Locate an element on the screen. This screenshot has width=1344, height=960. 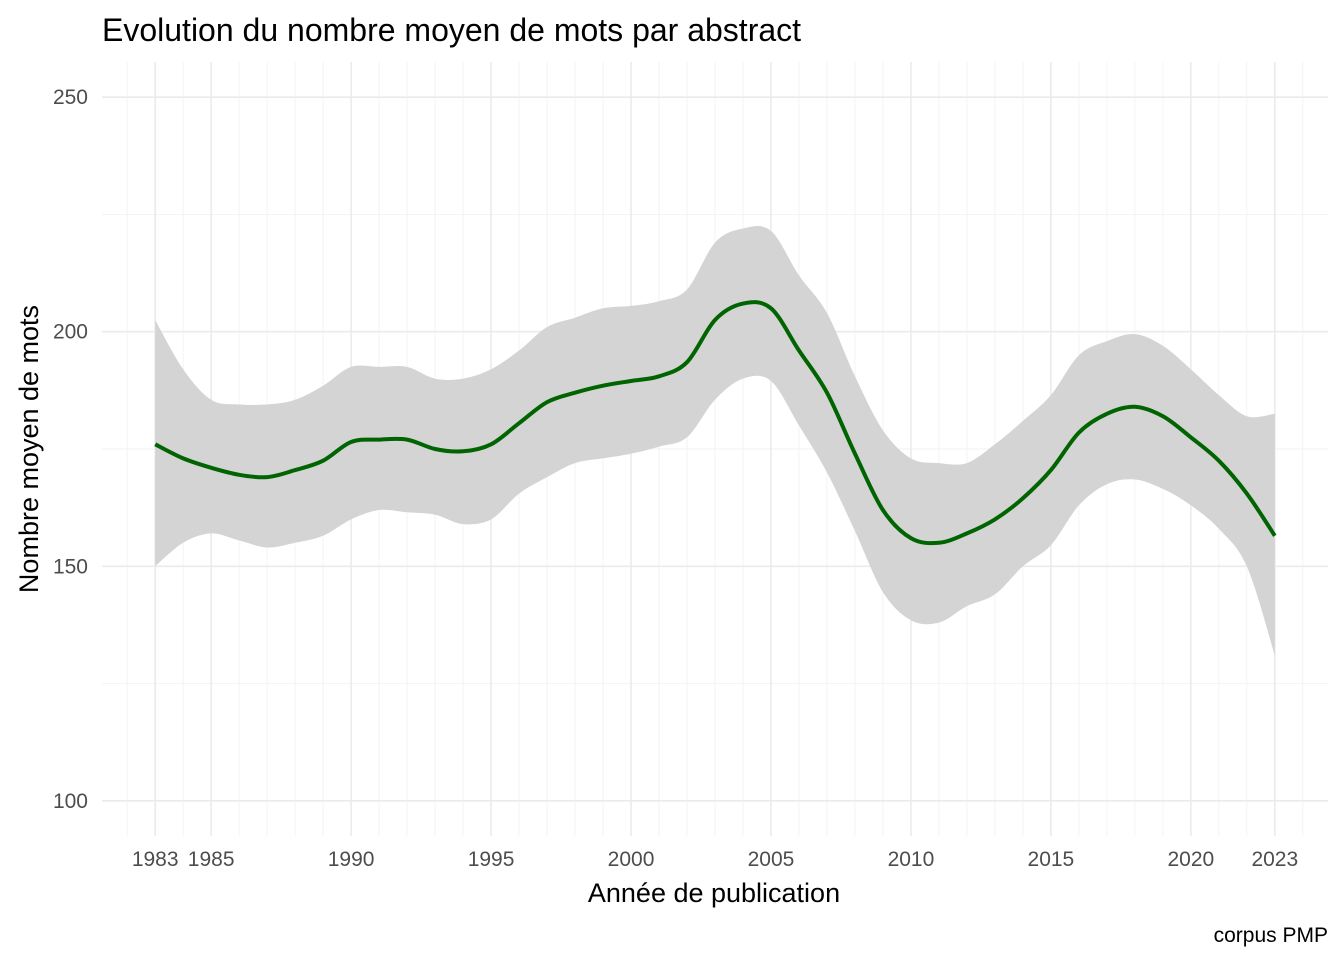
x-tick-label: 1985 is located at coordinates (211, 859).